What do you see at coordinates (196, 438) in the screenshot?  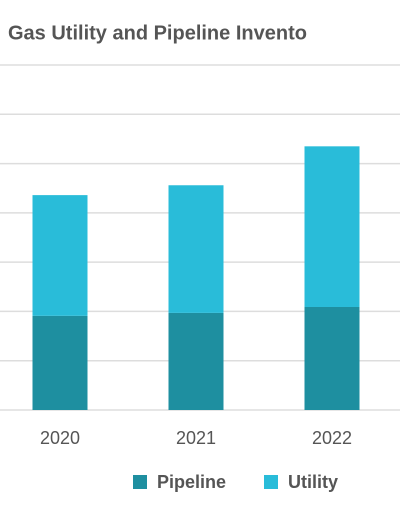 I see `x-tick-label: 2021` at bounding box center [196, 438].